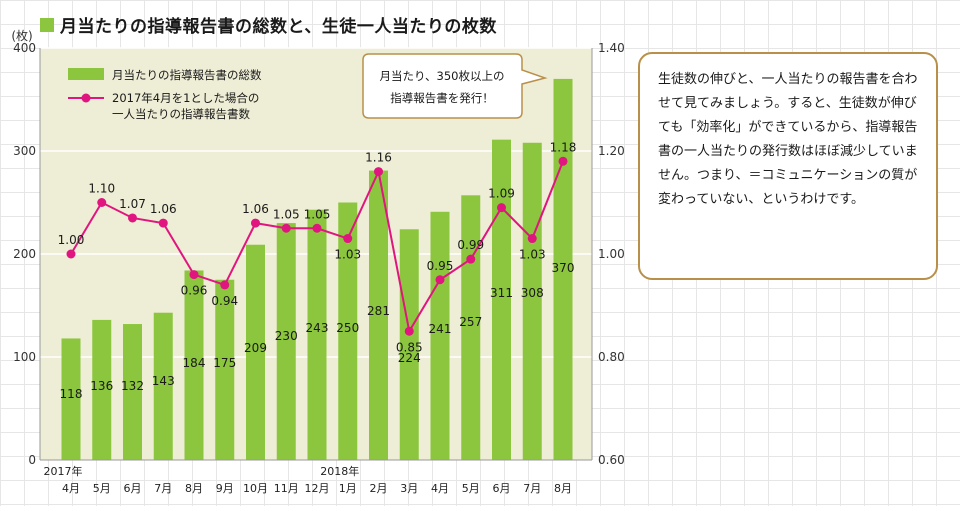 The image size is (960, 506). What do you see at coordinates (86, 74) in the screenshot?
I see `legend-bar-swatch` at bounding box center [86, 74].